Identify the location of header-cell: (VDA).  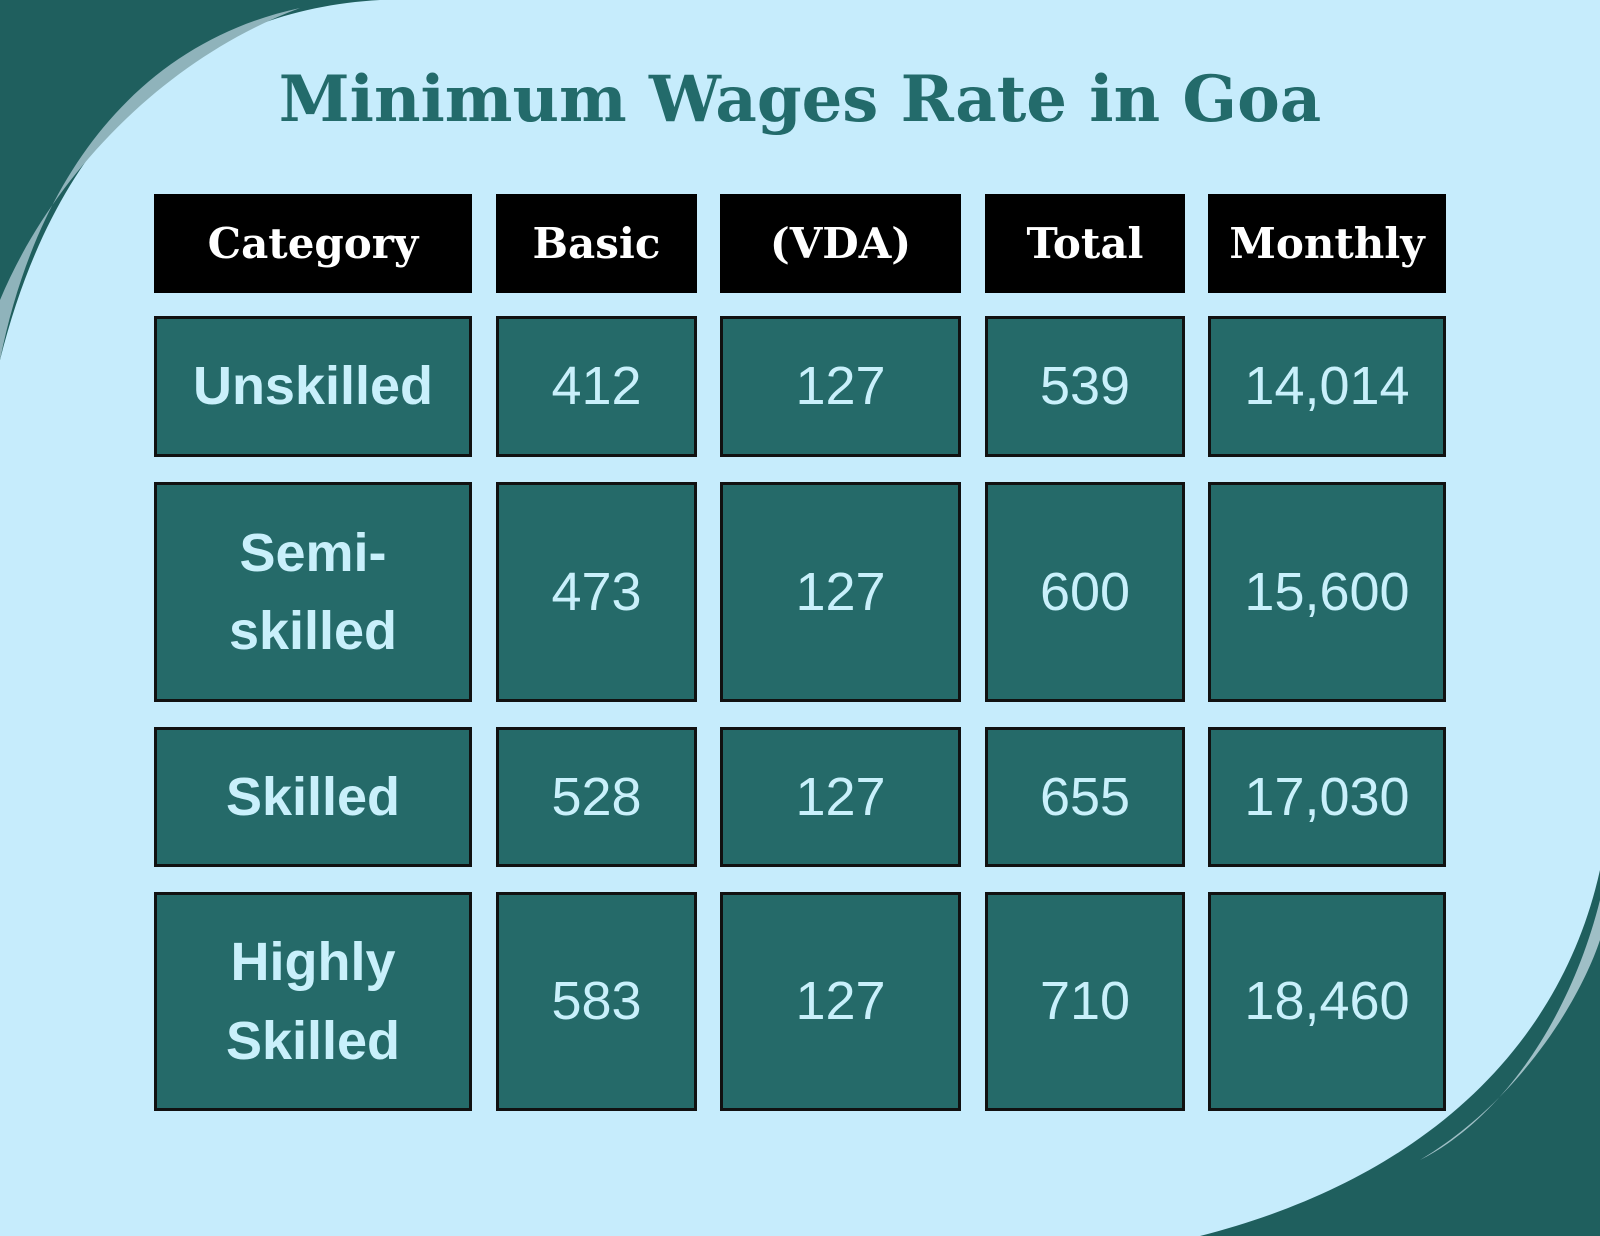
(840, 243).